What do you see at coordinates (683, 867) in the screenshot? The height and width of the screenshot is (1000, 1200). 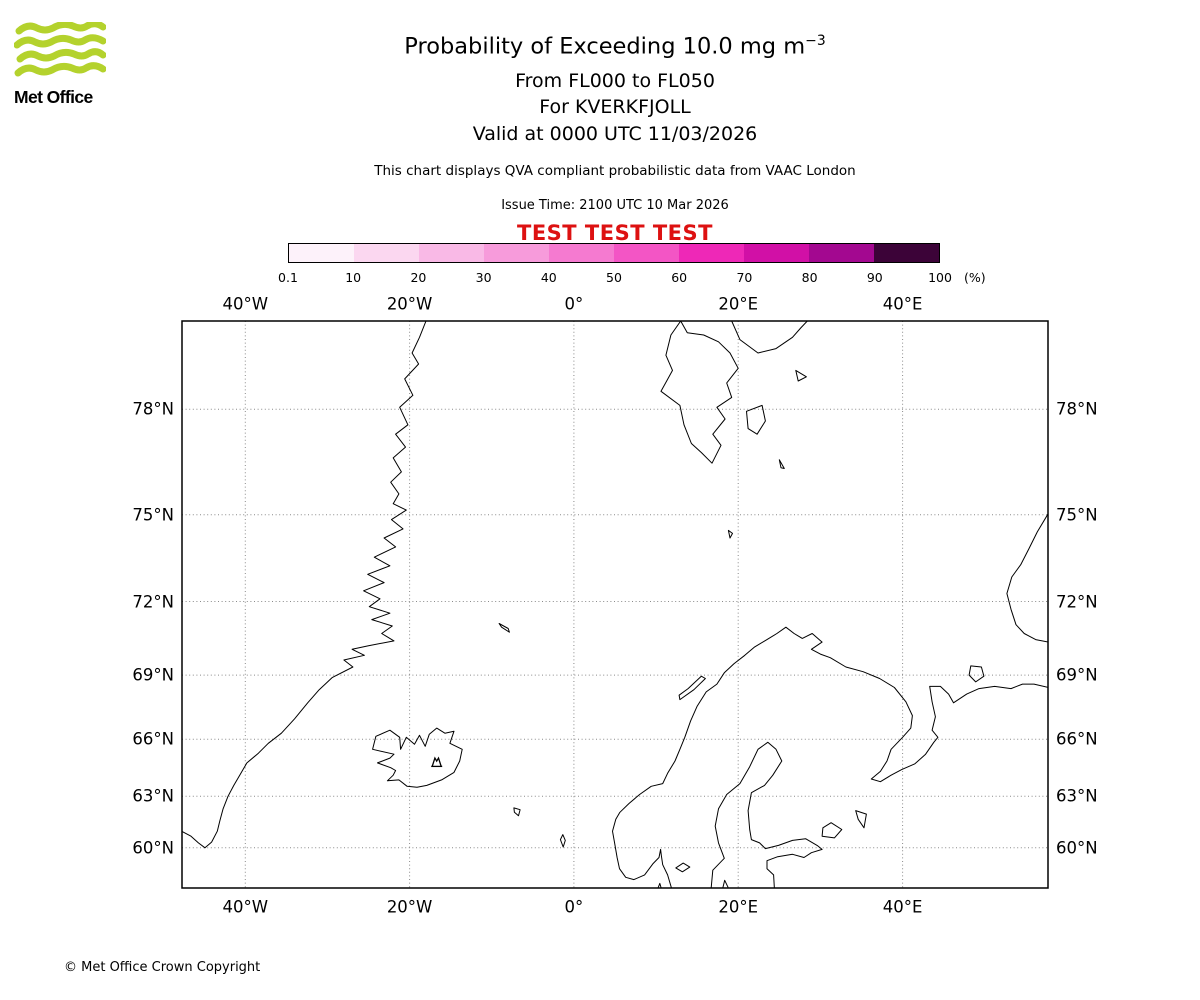 I see `coastline-lake-vanern` at bounding box center [683, 867].